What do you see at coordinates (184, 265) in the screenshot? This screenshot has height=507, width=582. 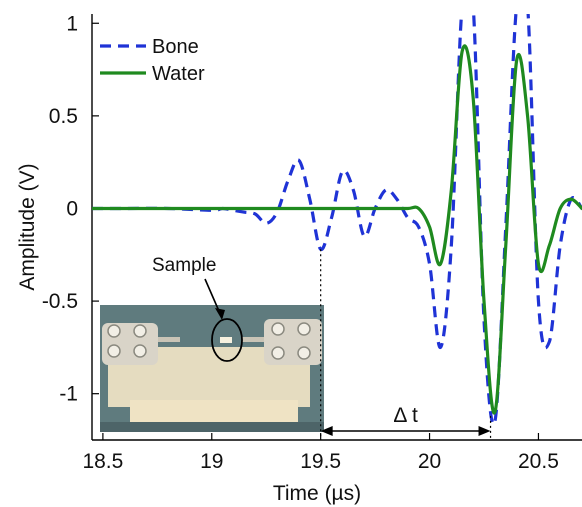 I see `sample-label: Sample` at bounding box center [184, 265].